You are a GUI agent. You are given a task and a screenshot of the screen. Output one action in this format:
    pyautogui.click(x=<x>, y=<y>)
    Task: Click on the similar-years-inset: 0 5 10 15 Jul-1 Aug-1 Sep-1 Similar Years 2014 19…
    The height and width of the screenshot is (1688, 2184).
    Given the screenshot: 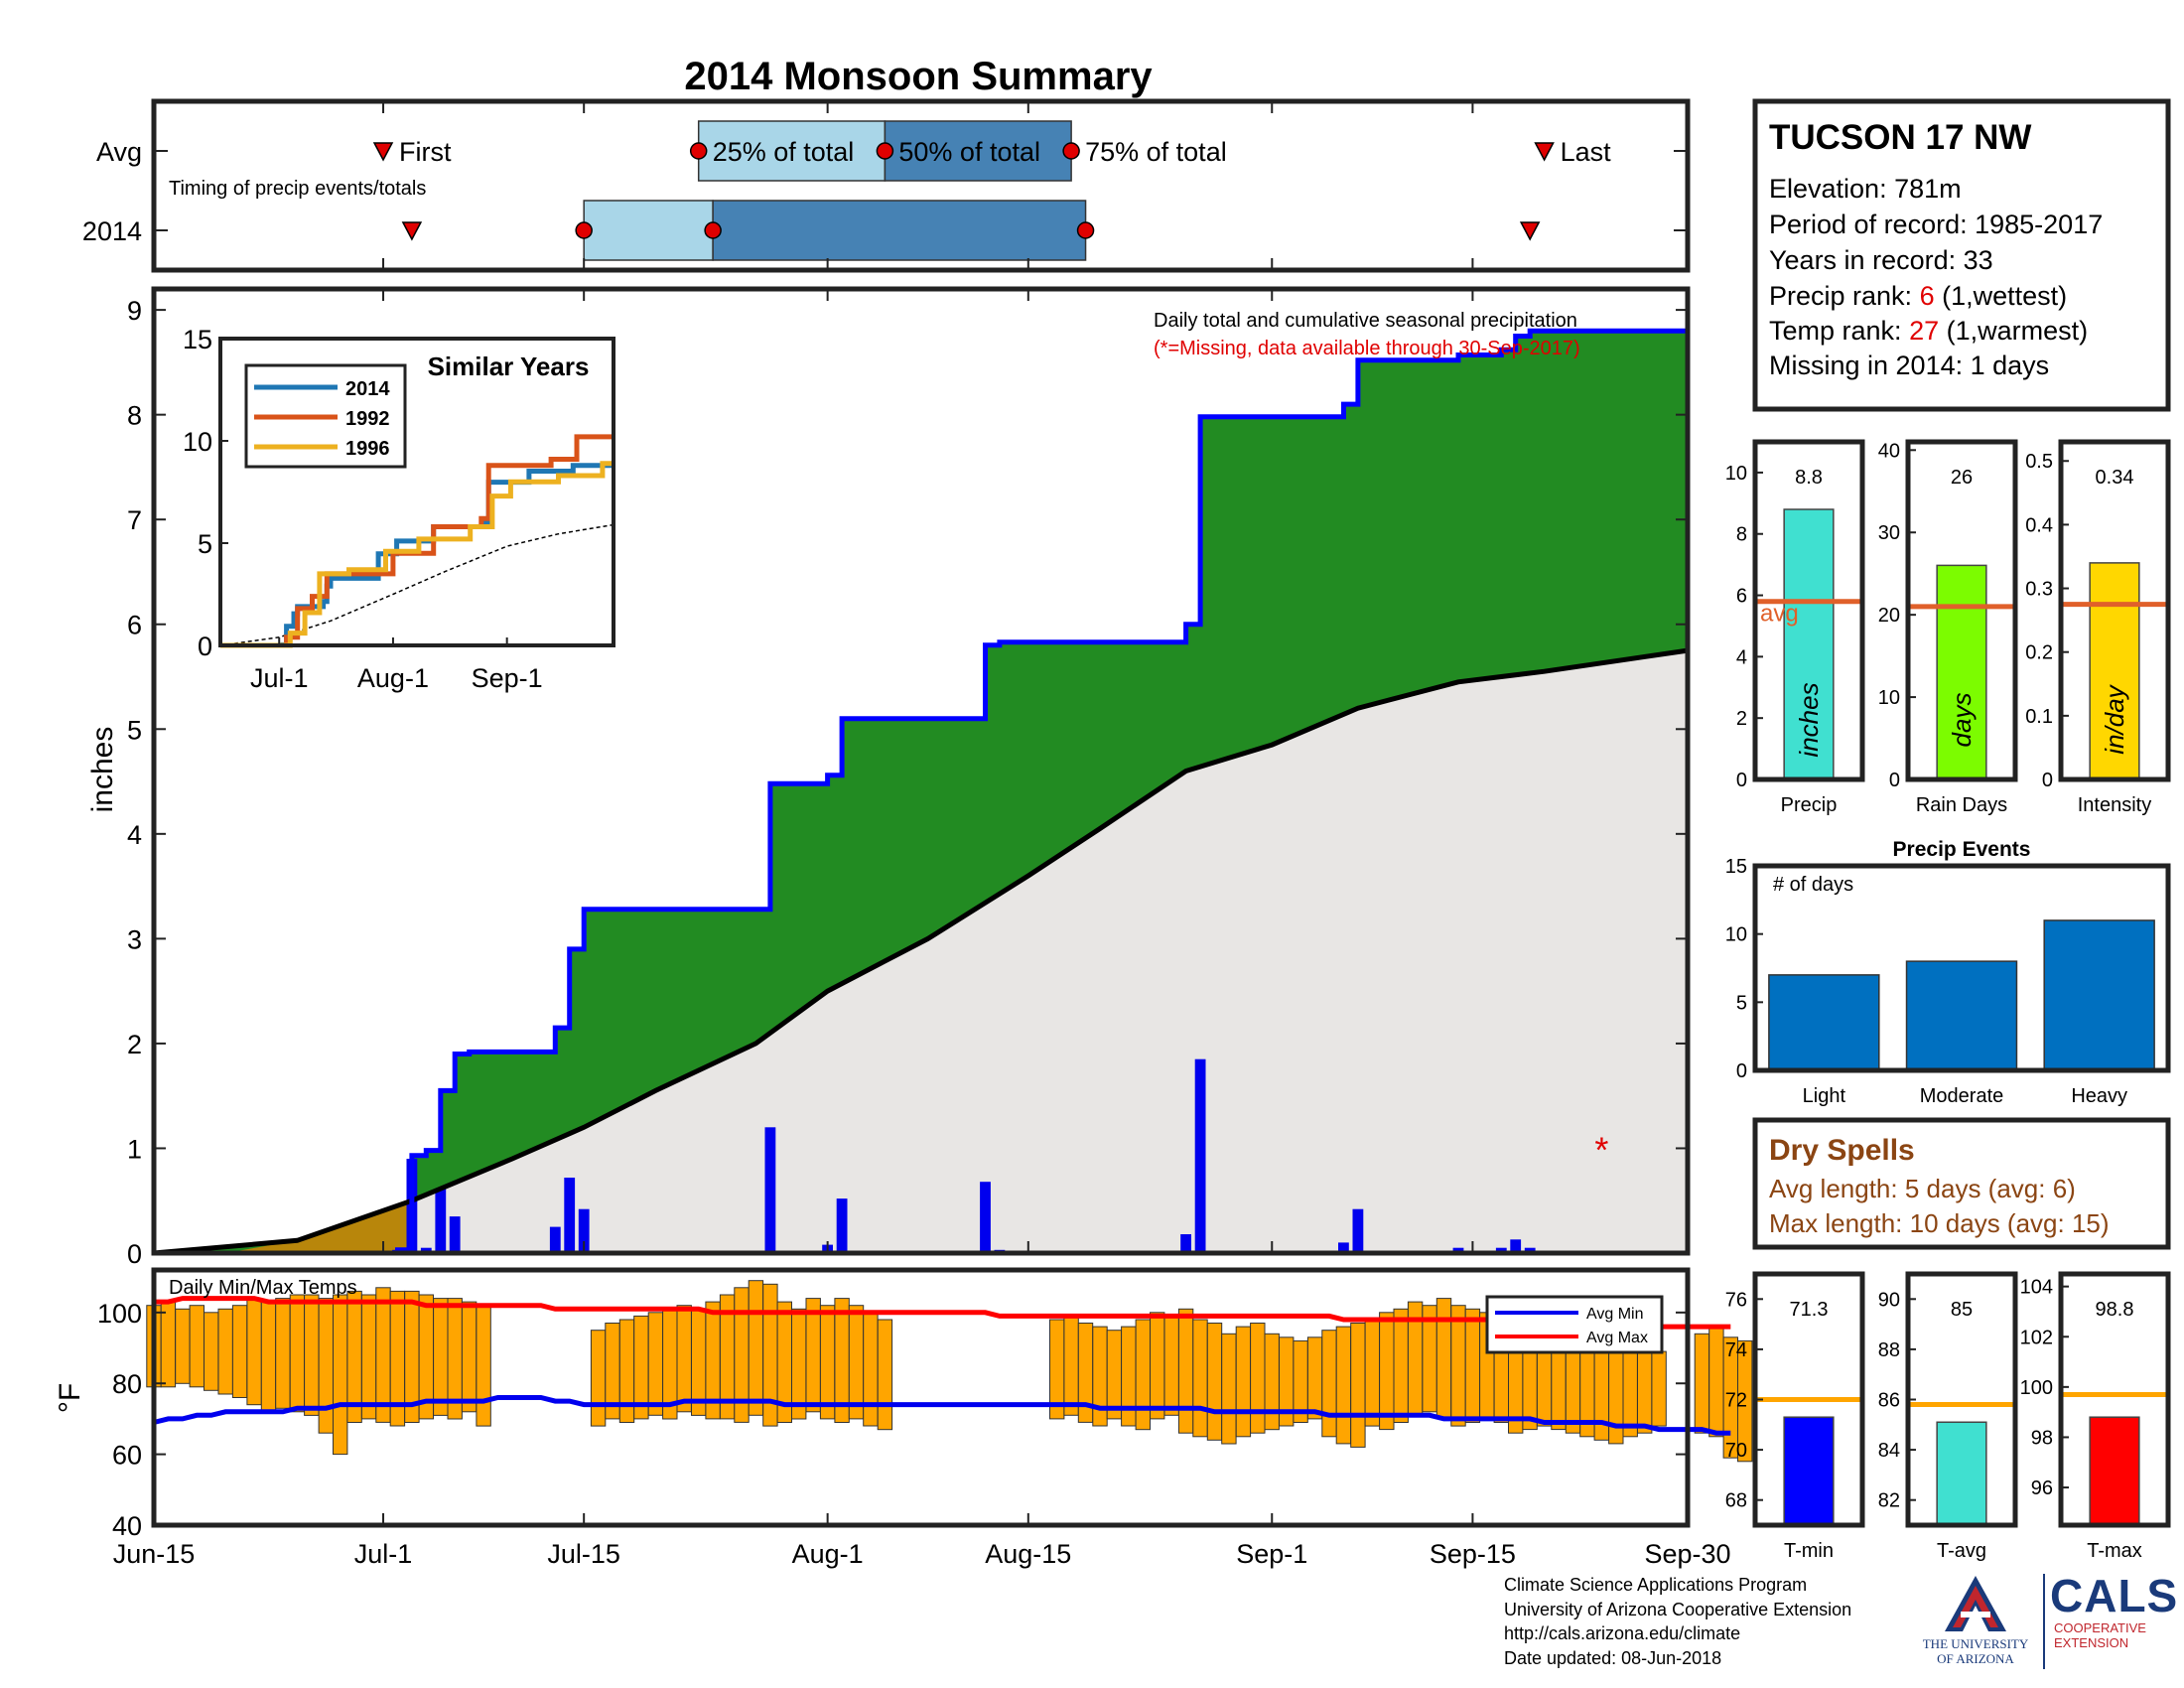 What is the action you would take?
    pyautogui.click(x=399, y=509)
    